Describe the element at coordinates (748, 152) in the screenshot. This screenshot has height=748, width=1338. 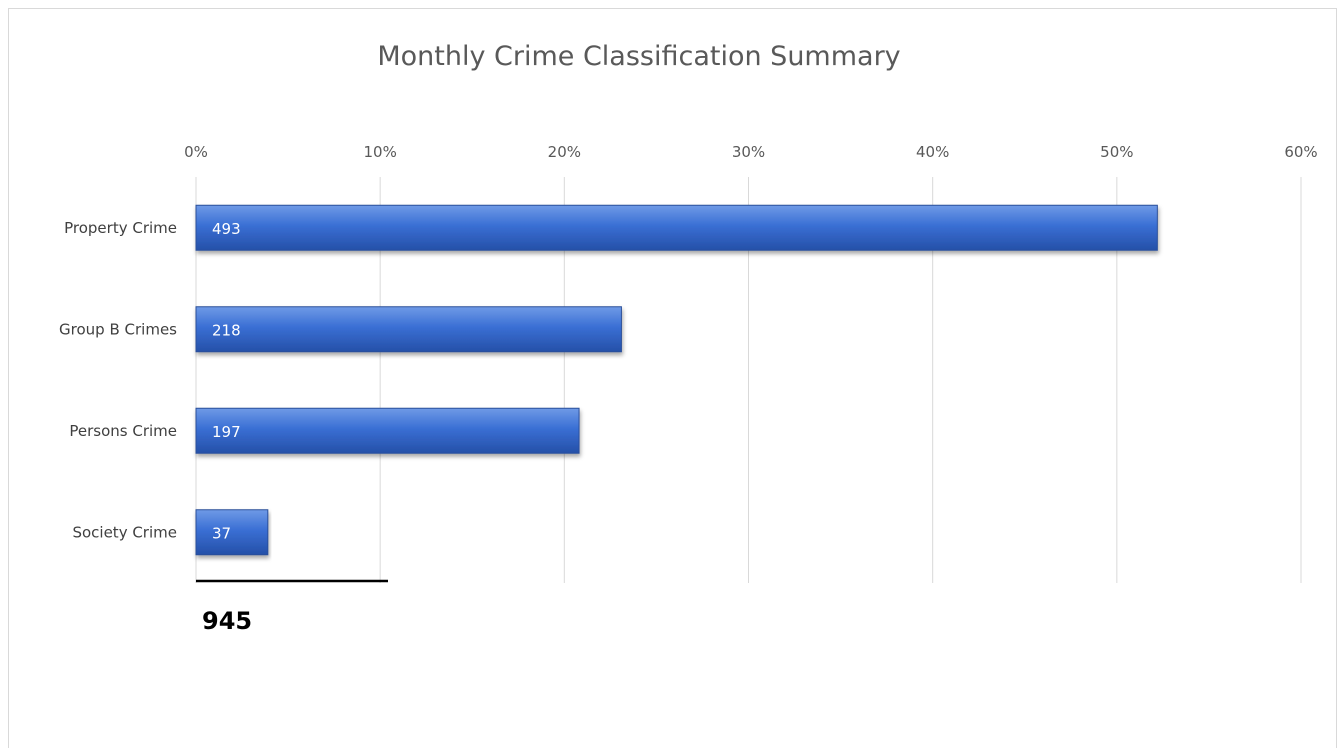
I see `x-tick-label: 30%` at that location.